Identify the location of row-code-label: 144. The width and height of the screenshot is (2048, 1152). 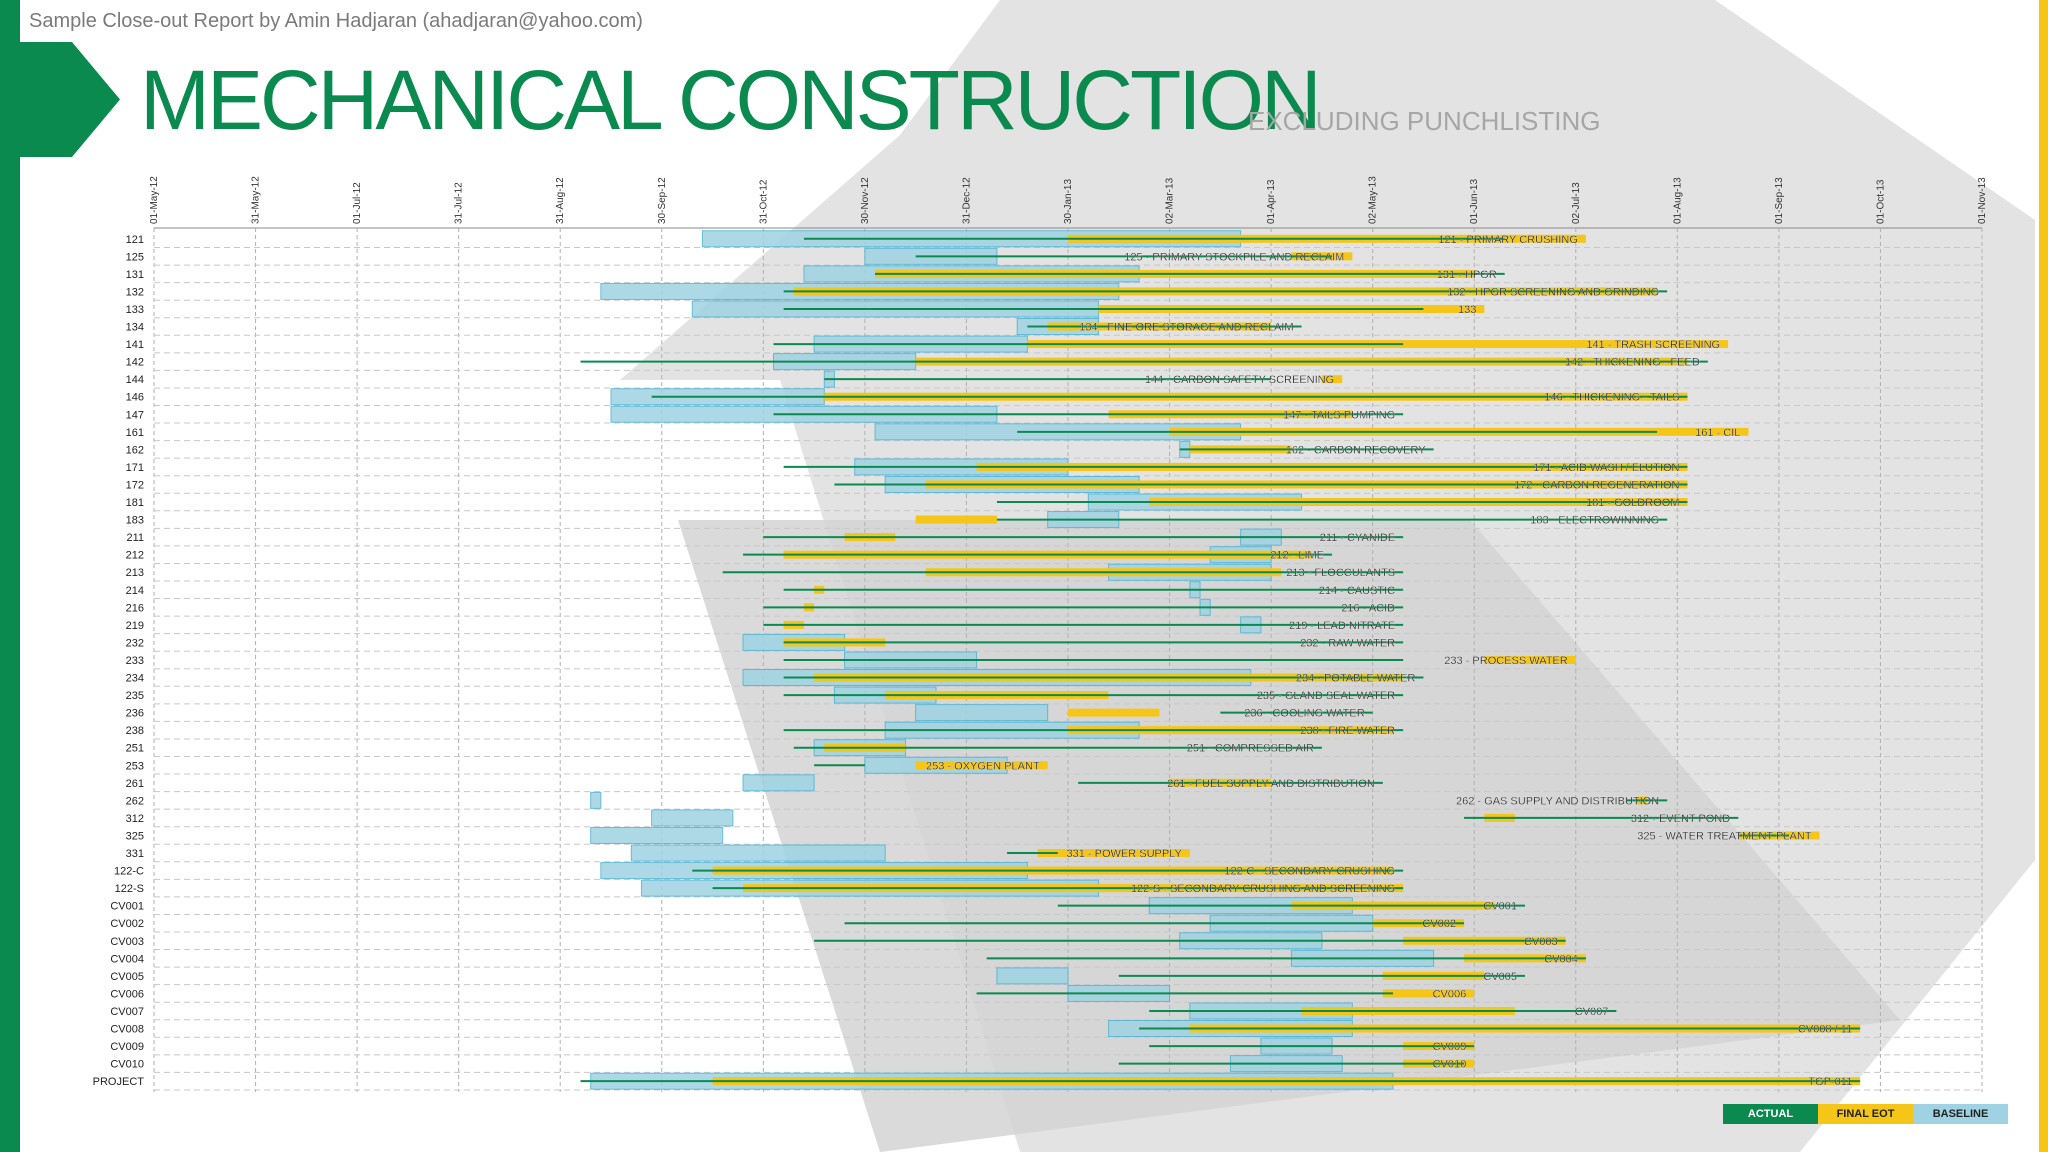
(135, 380).